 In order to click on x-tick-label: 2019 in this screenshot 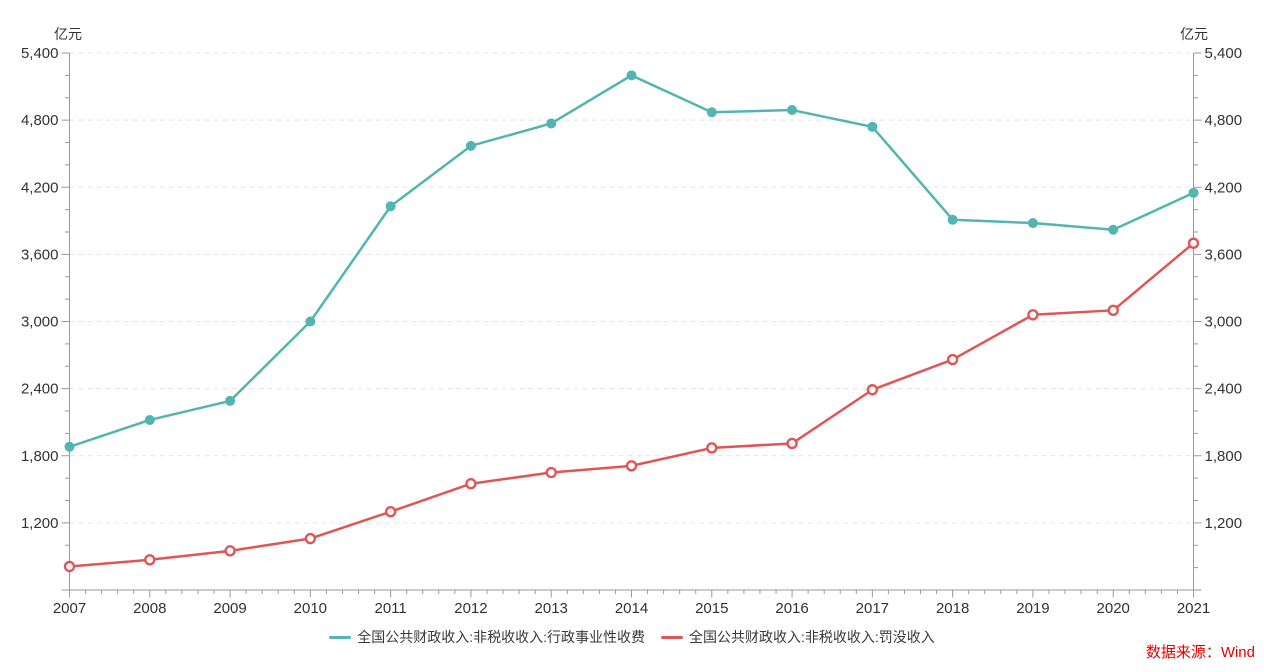, I will do `click(1032, 608)`.